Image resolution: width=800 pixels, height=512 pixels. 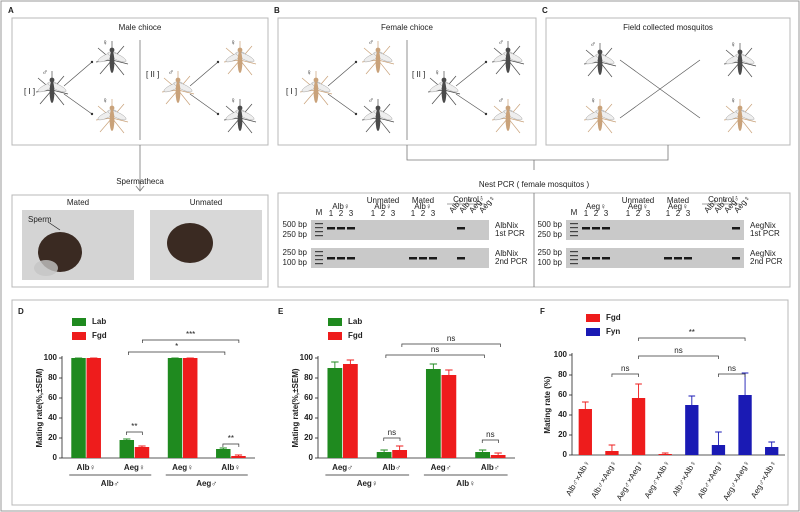 I want to click on y-tick-label: 40, so click(x=308, y=417).